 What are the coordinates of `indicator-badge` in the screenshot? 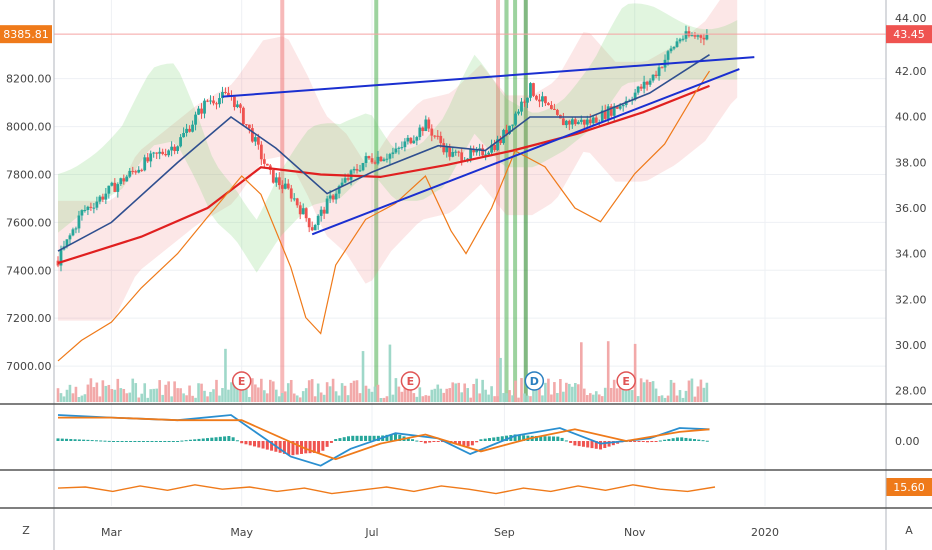 It's located at (909, 487).